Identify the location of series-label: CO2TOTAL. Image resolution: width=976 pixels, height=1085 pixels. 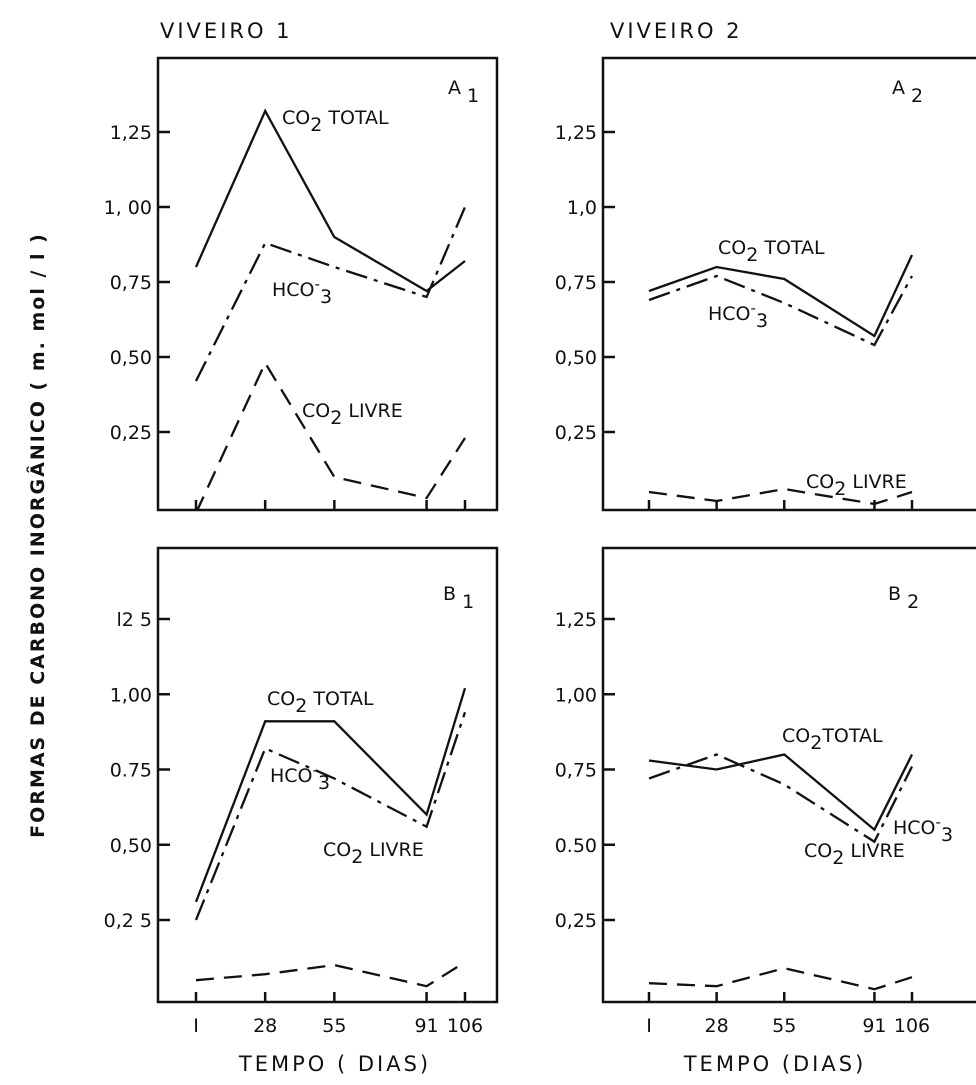
(832, 739).